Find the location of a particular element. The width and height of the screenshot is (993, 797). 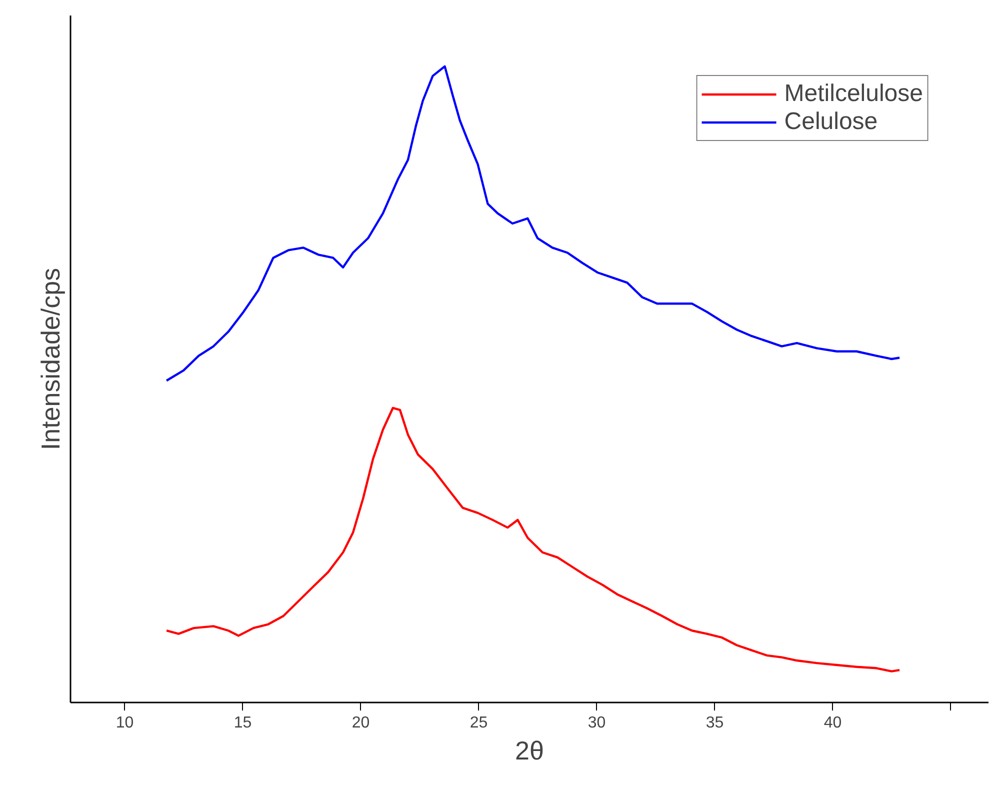

legend-label: Metilcelulose is located at coordinates (853, 94).